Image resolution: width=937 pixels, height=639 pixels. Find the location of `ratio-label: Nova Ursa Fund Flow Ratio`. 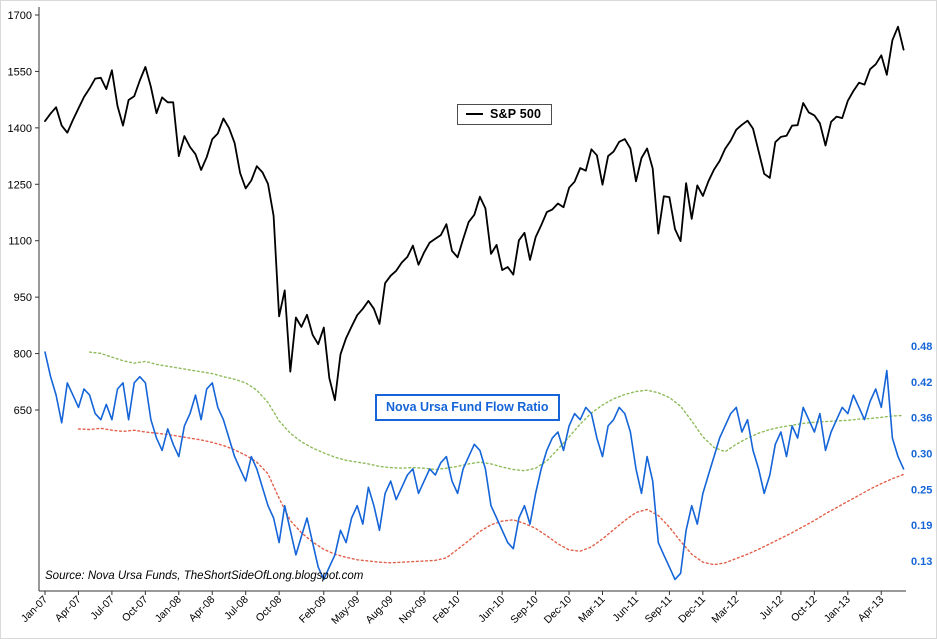

ratio-label: Nova Ursa Fund Flow Ratio is located at coordinates (467, 407).